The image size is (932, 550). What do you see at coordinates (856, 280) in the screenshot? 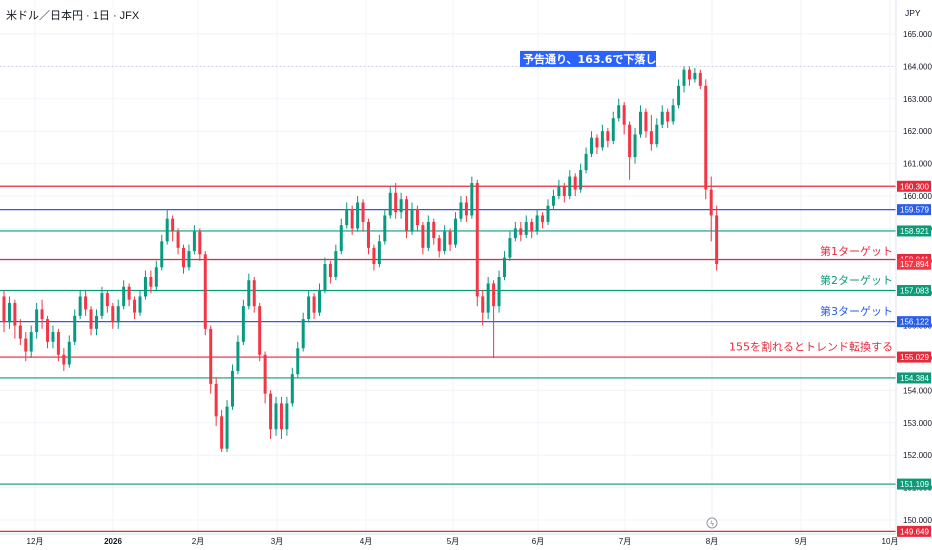
I see `annotation-label: 第2ターゲット` at bounding box center [856, 280].